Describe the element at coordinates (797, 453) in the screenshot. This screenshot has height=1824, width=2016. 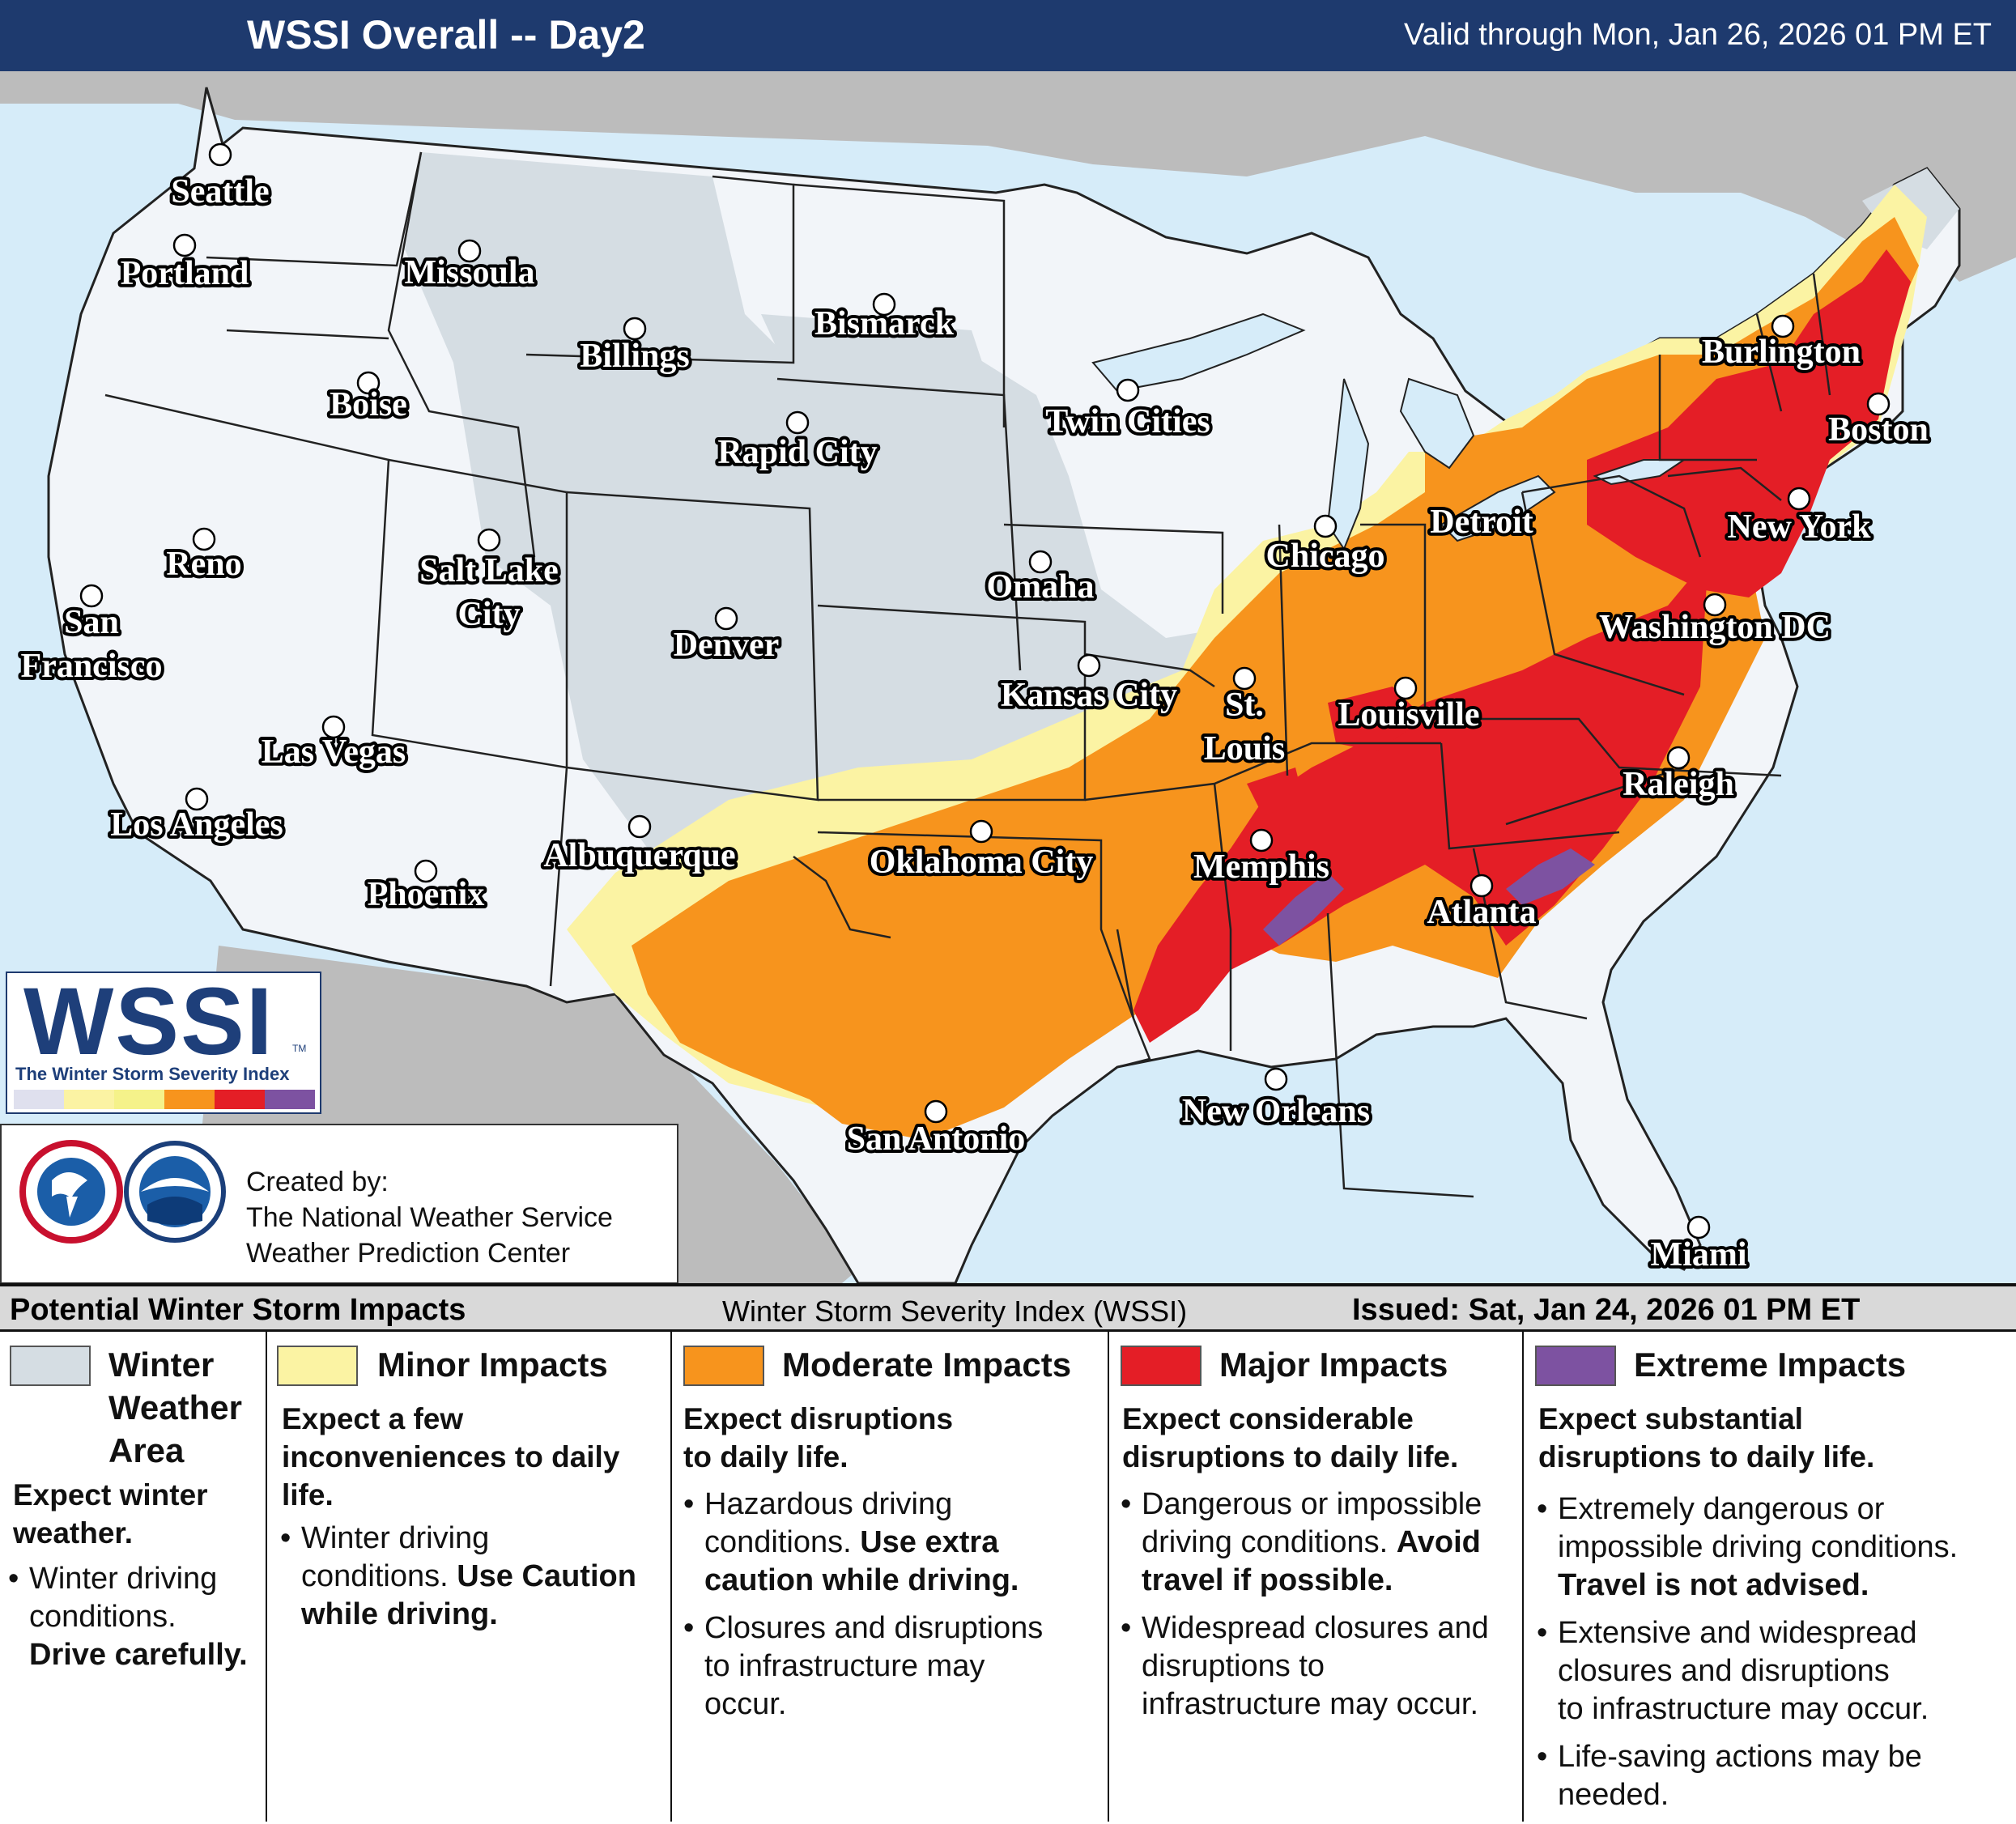
I see `city-label: Rapid City` at that location.